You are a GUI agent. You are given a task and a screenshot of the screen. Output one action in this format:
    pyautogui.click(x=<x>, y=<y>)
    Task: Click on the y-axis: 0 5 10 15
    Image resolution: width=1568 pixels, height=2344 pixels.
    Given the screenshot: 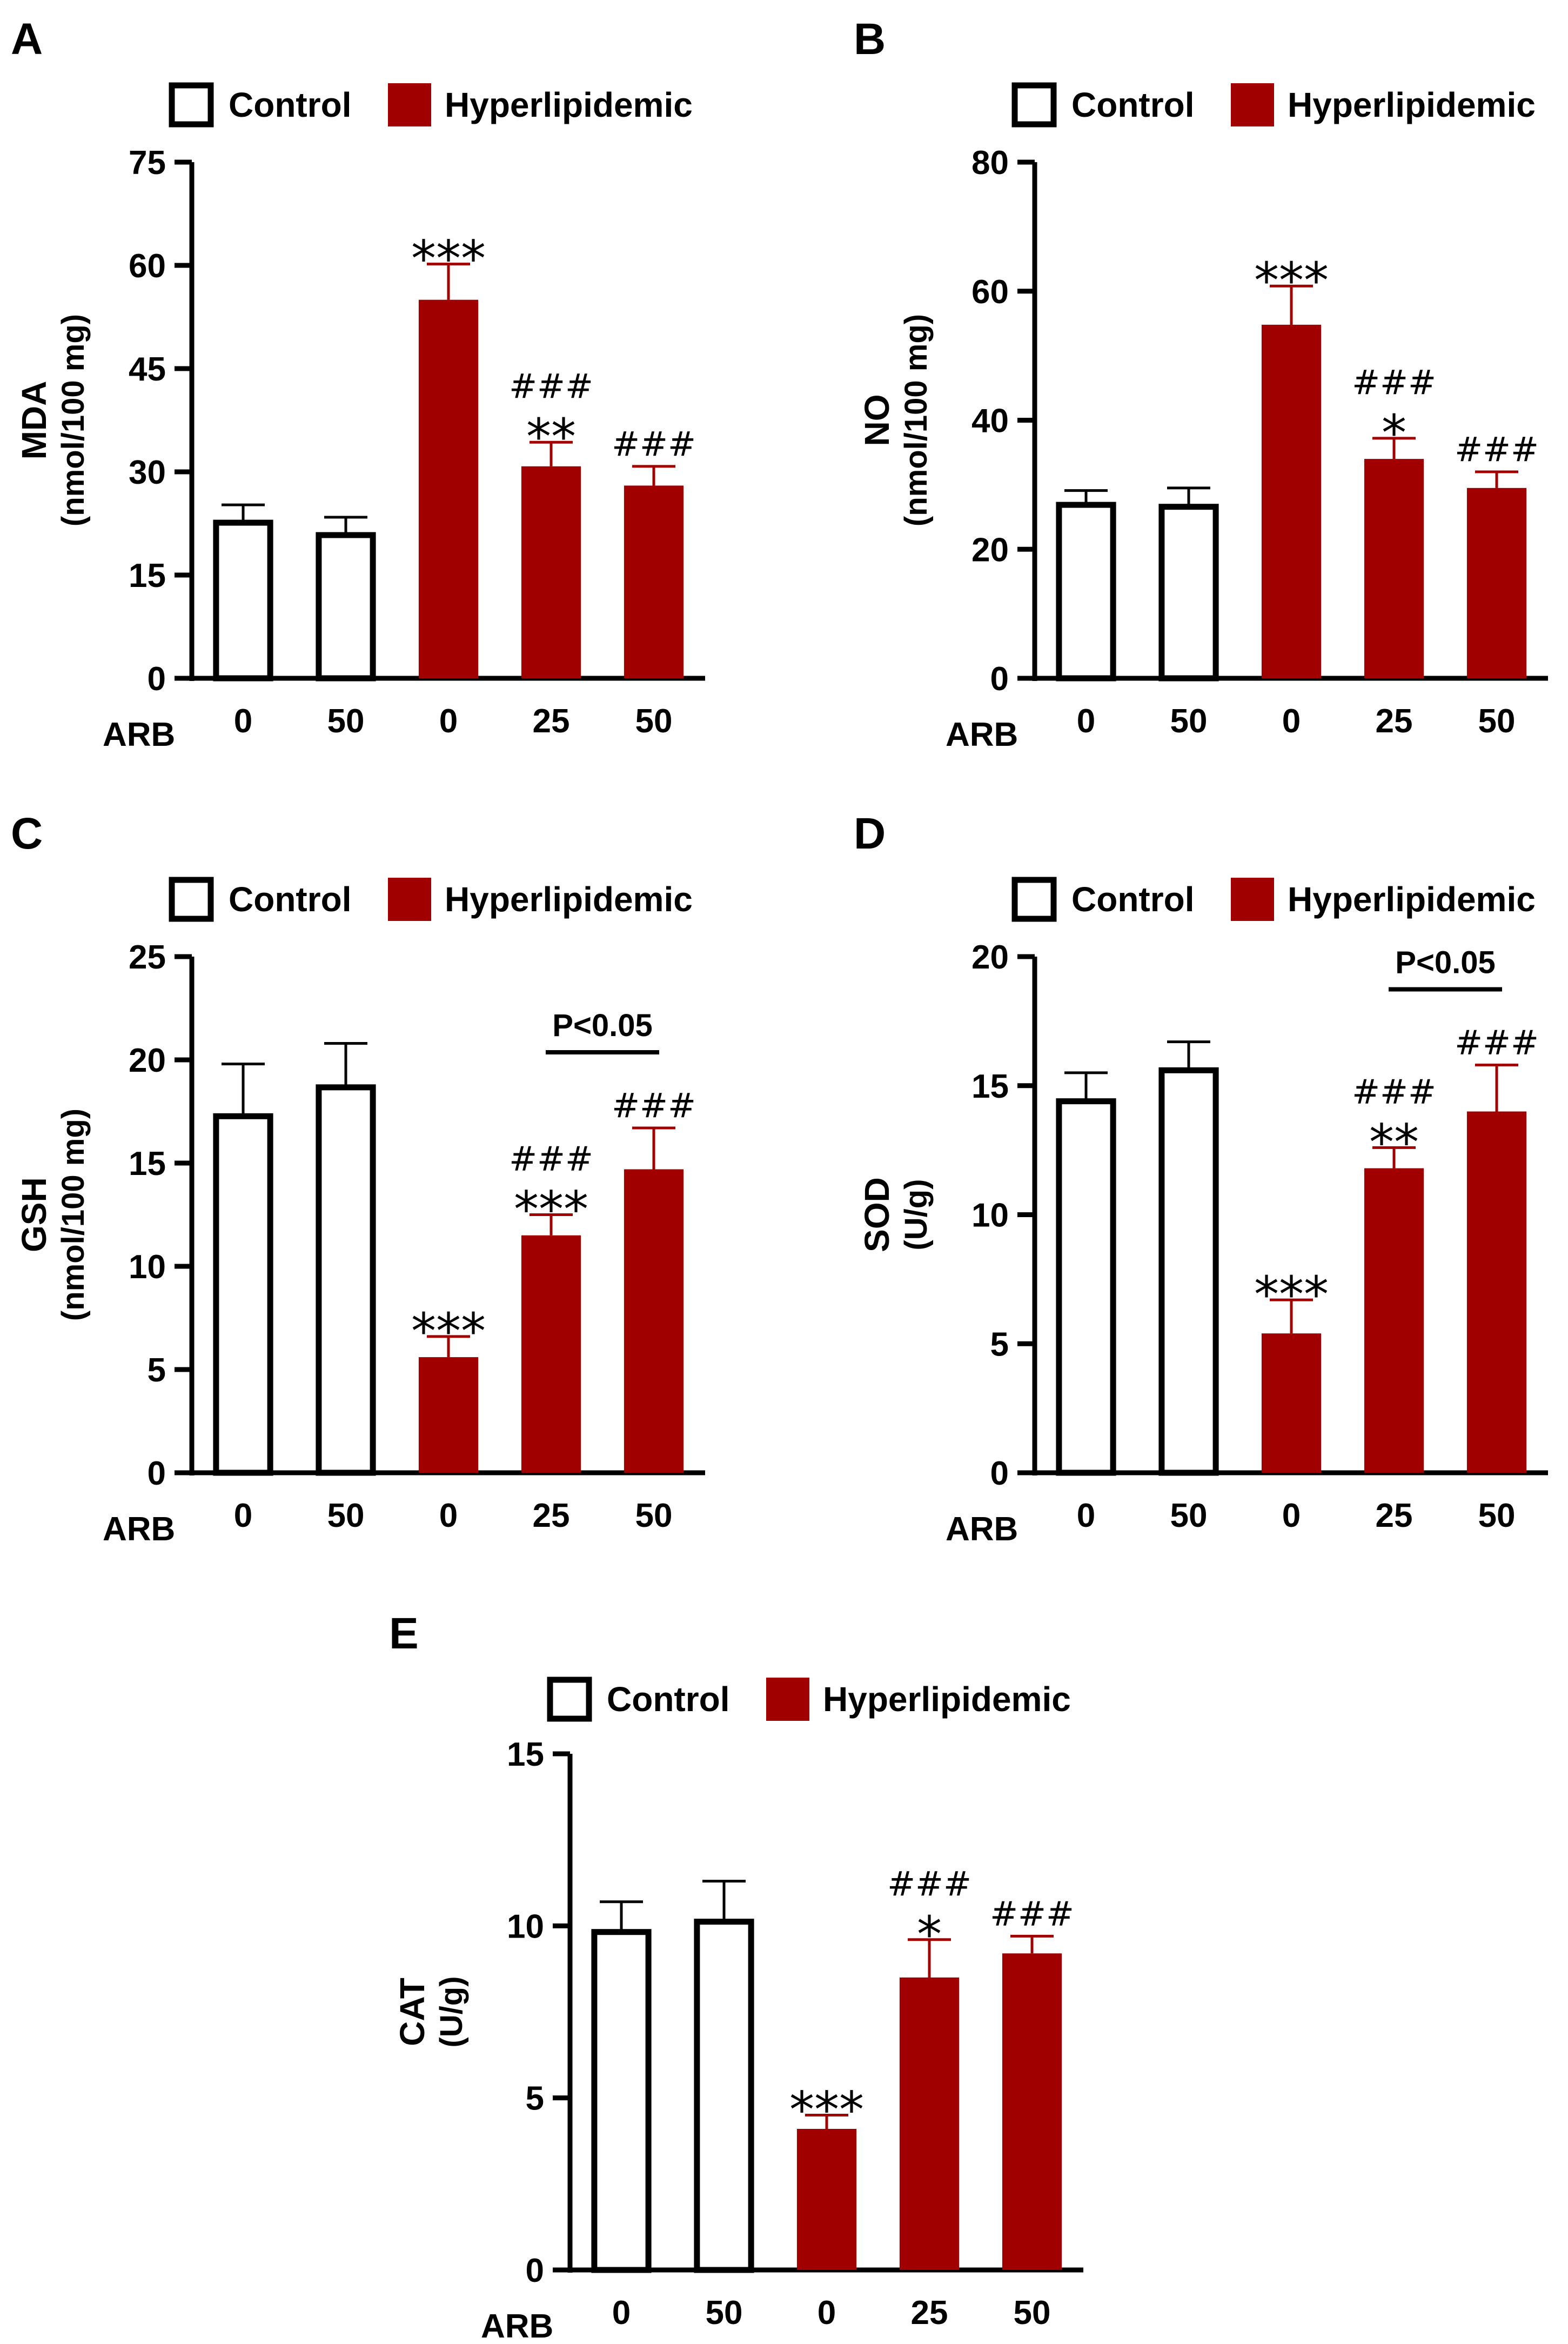 What is the action you would take?
    pyautogui.click(x=540, y=2012)
    